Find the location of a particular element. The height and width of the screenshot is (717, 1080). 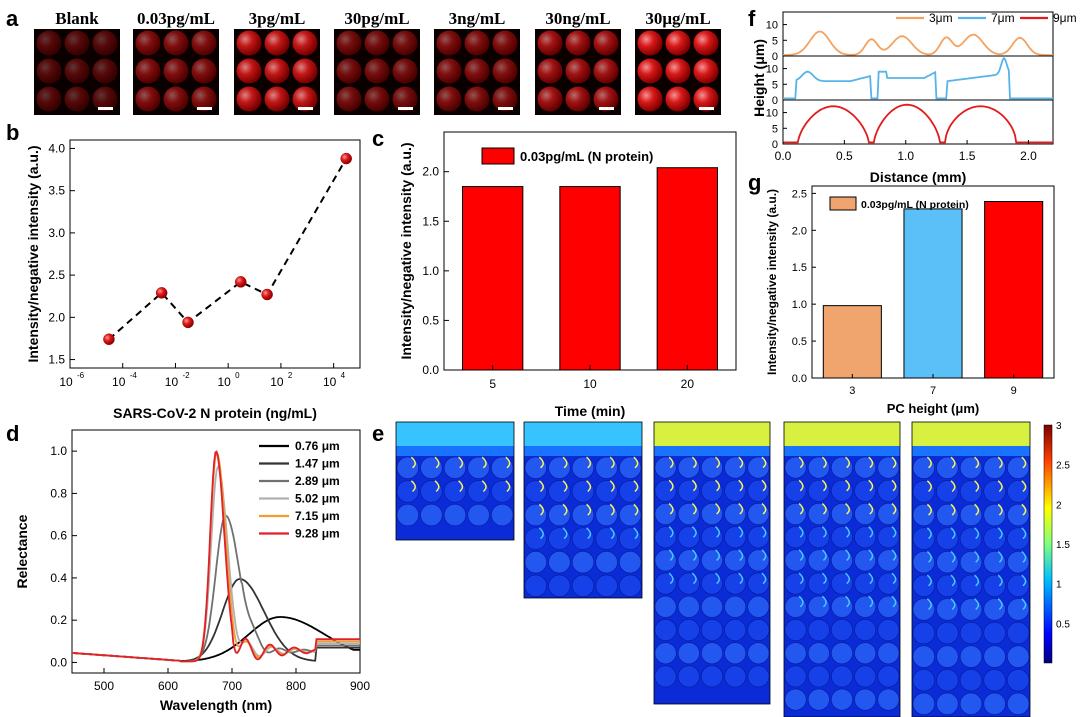

y-tick-label: 0 is located at coordinates (775, 57).